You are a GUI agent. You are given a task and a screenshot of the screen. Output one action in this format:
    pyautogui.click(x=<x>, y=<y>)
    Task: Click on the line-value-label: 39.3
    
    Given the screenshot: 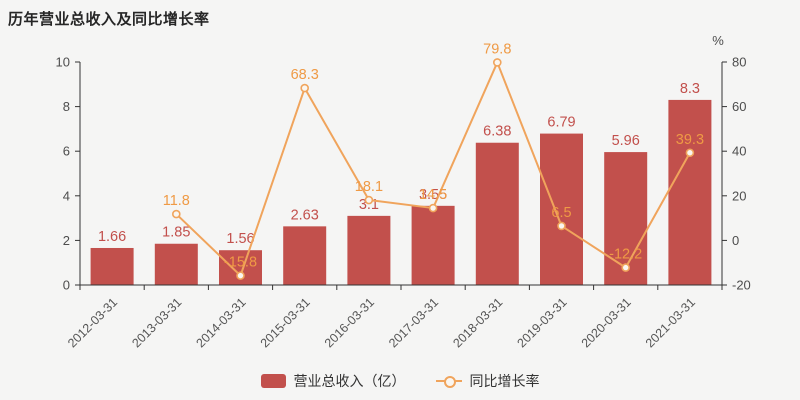 What is the action you would take?
    pyautogui.click(x=690, y=140)
    